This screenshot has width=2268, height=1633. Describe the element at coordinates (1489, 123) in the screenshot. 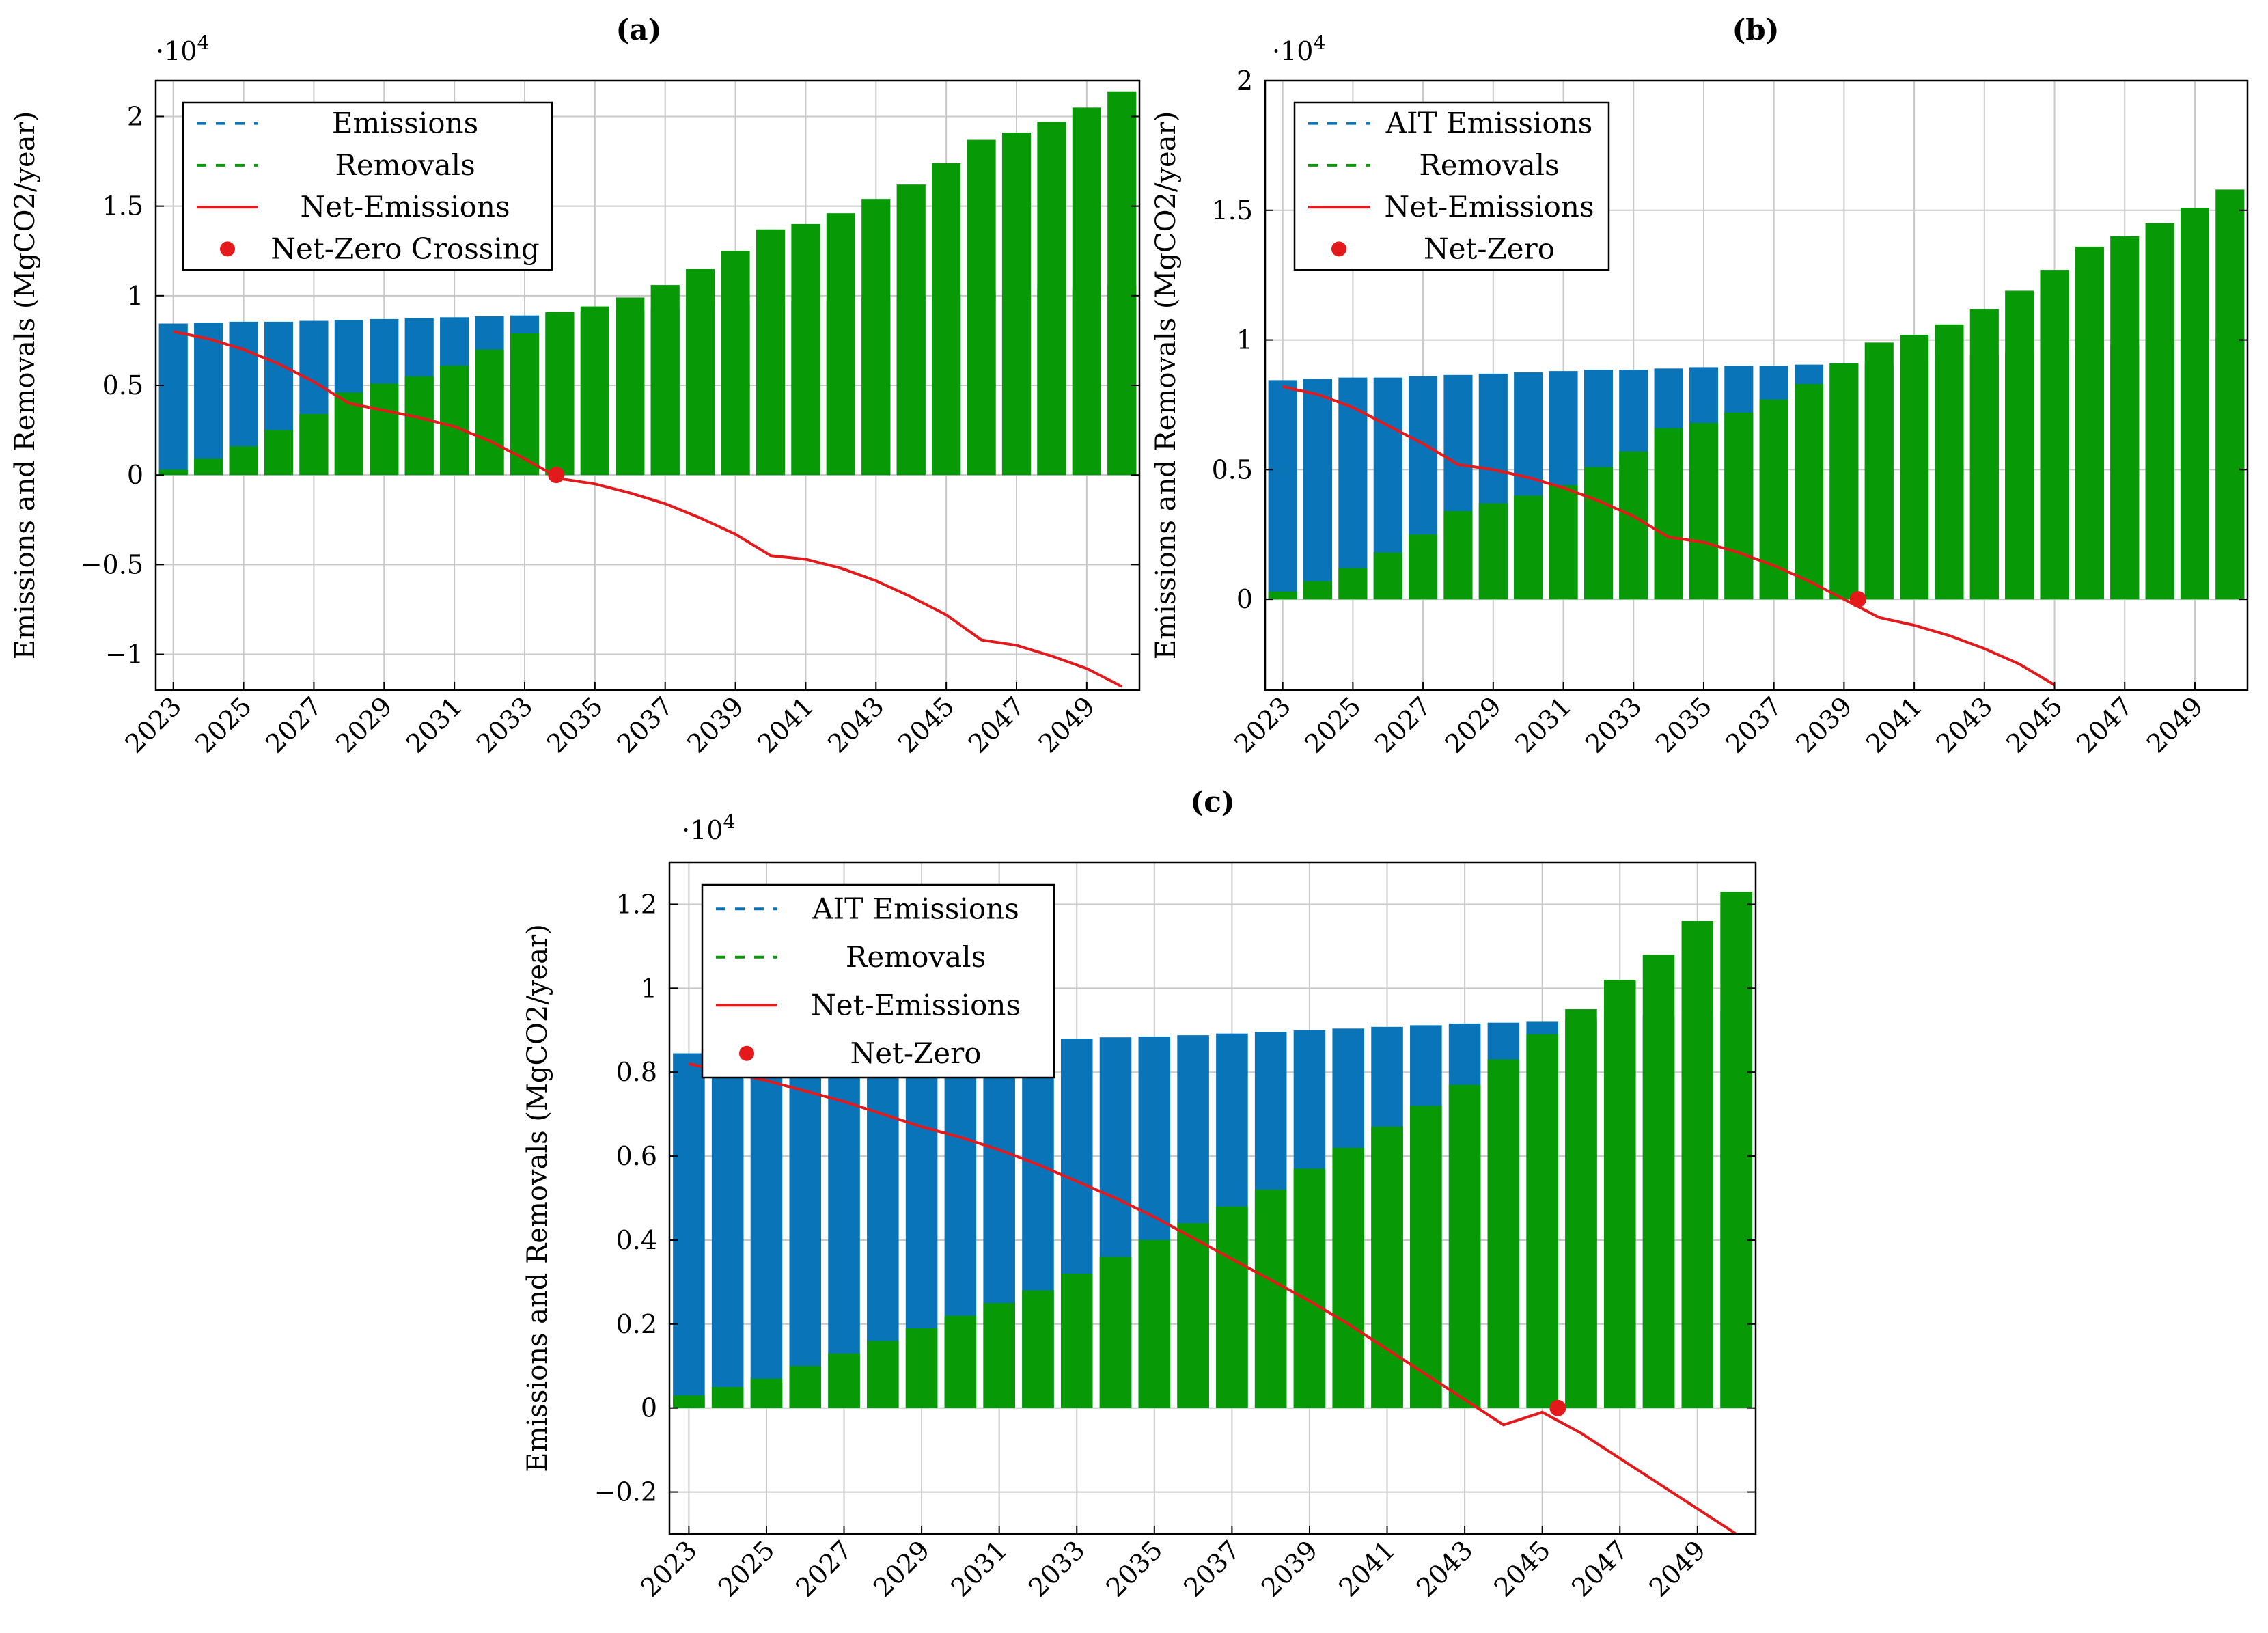

I see `legend-label: AIT Emissions` at that location.